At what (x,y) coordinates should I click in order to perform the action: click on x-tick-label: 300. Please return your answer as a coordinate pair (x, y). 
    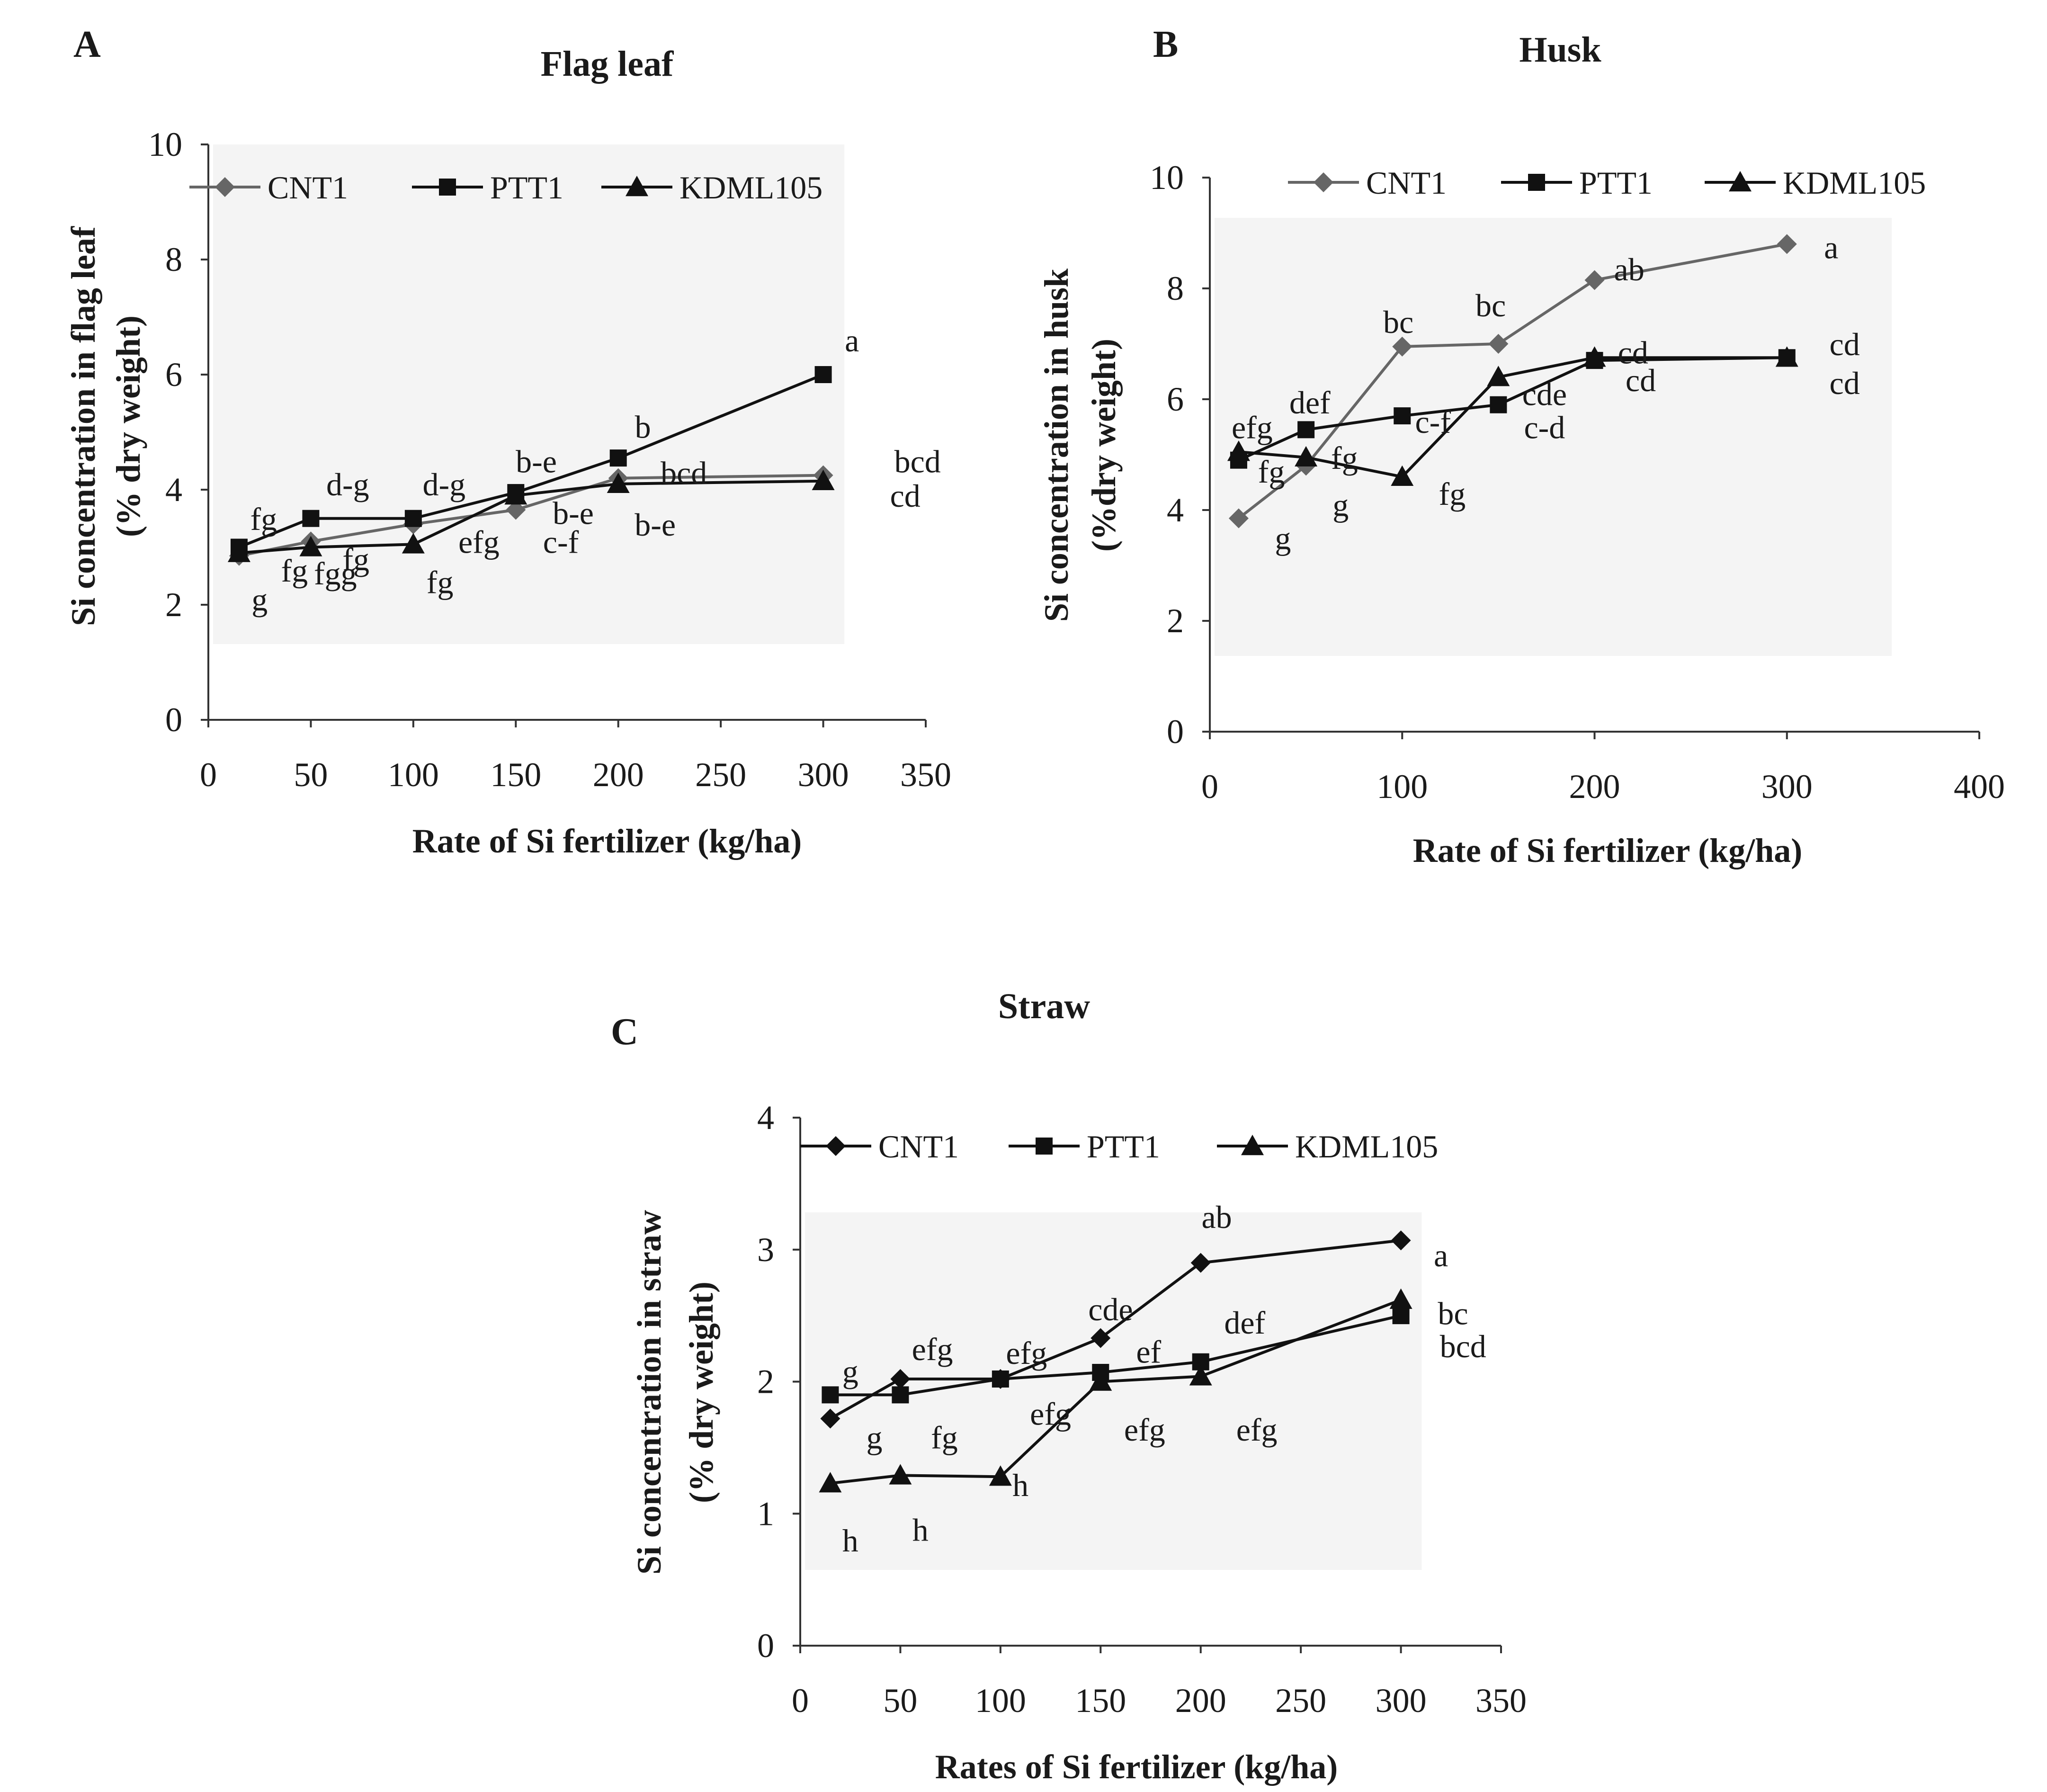
    Looking at the image, I should click on (1401, 1701).